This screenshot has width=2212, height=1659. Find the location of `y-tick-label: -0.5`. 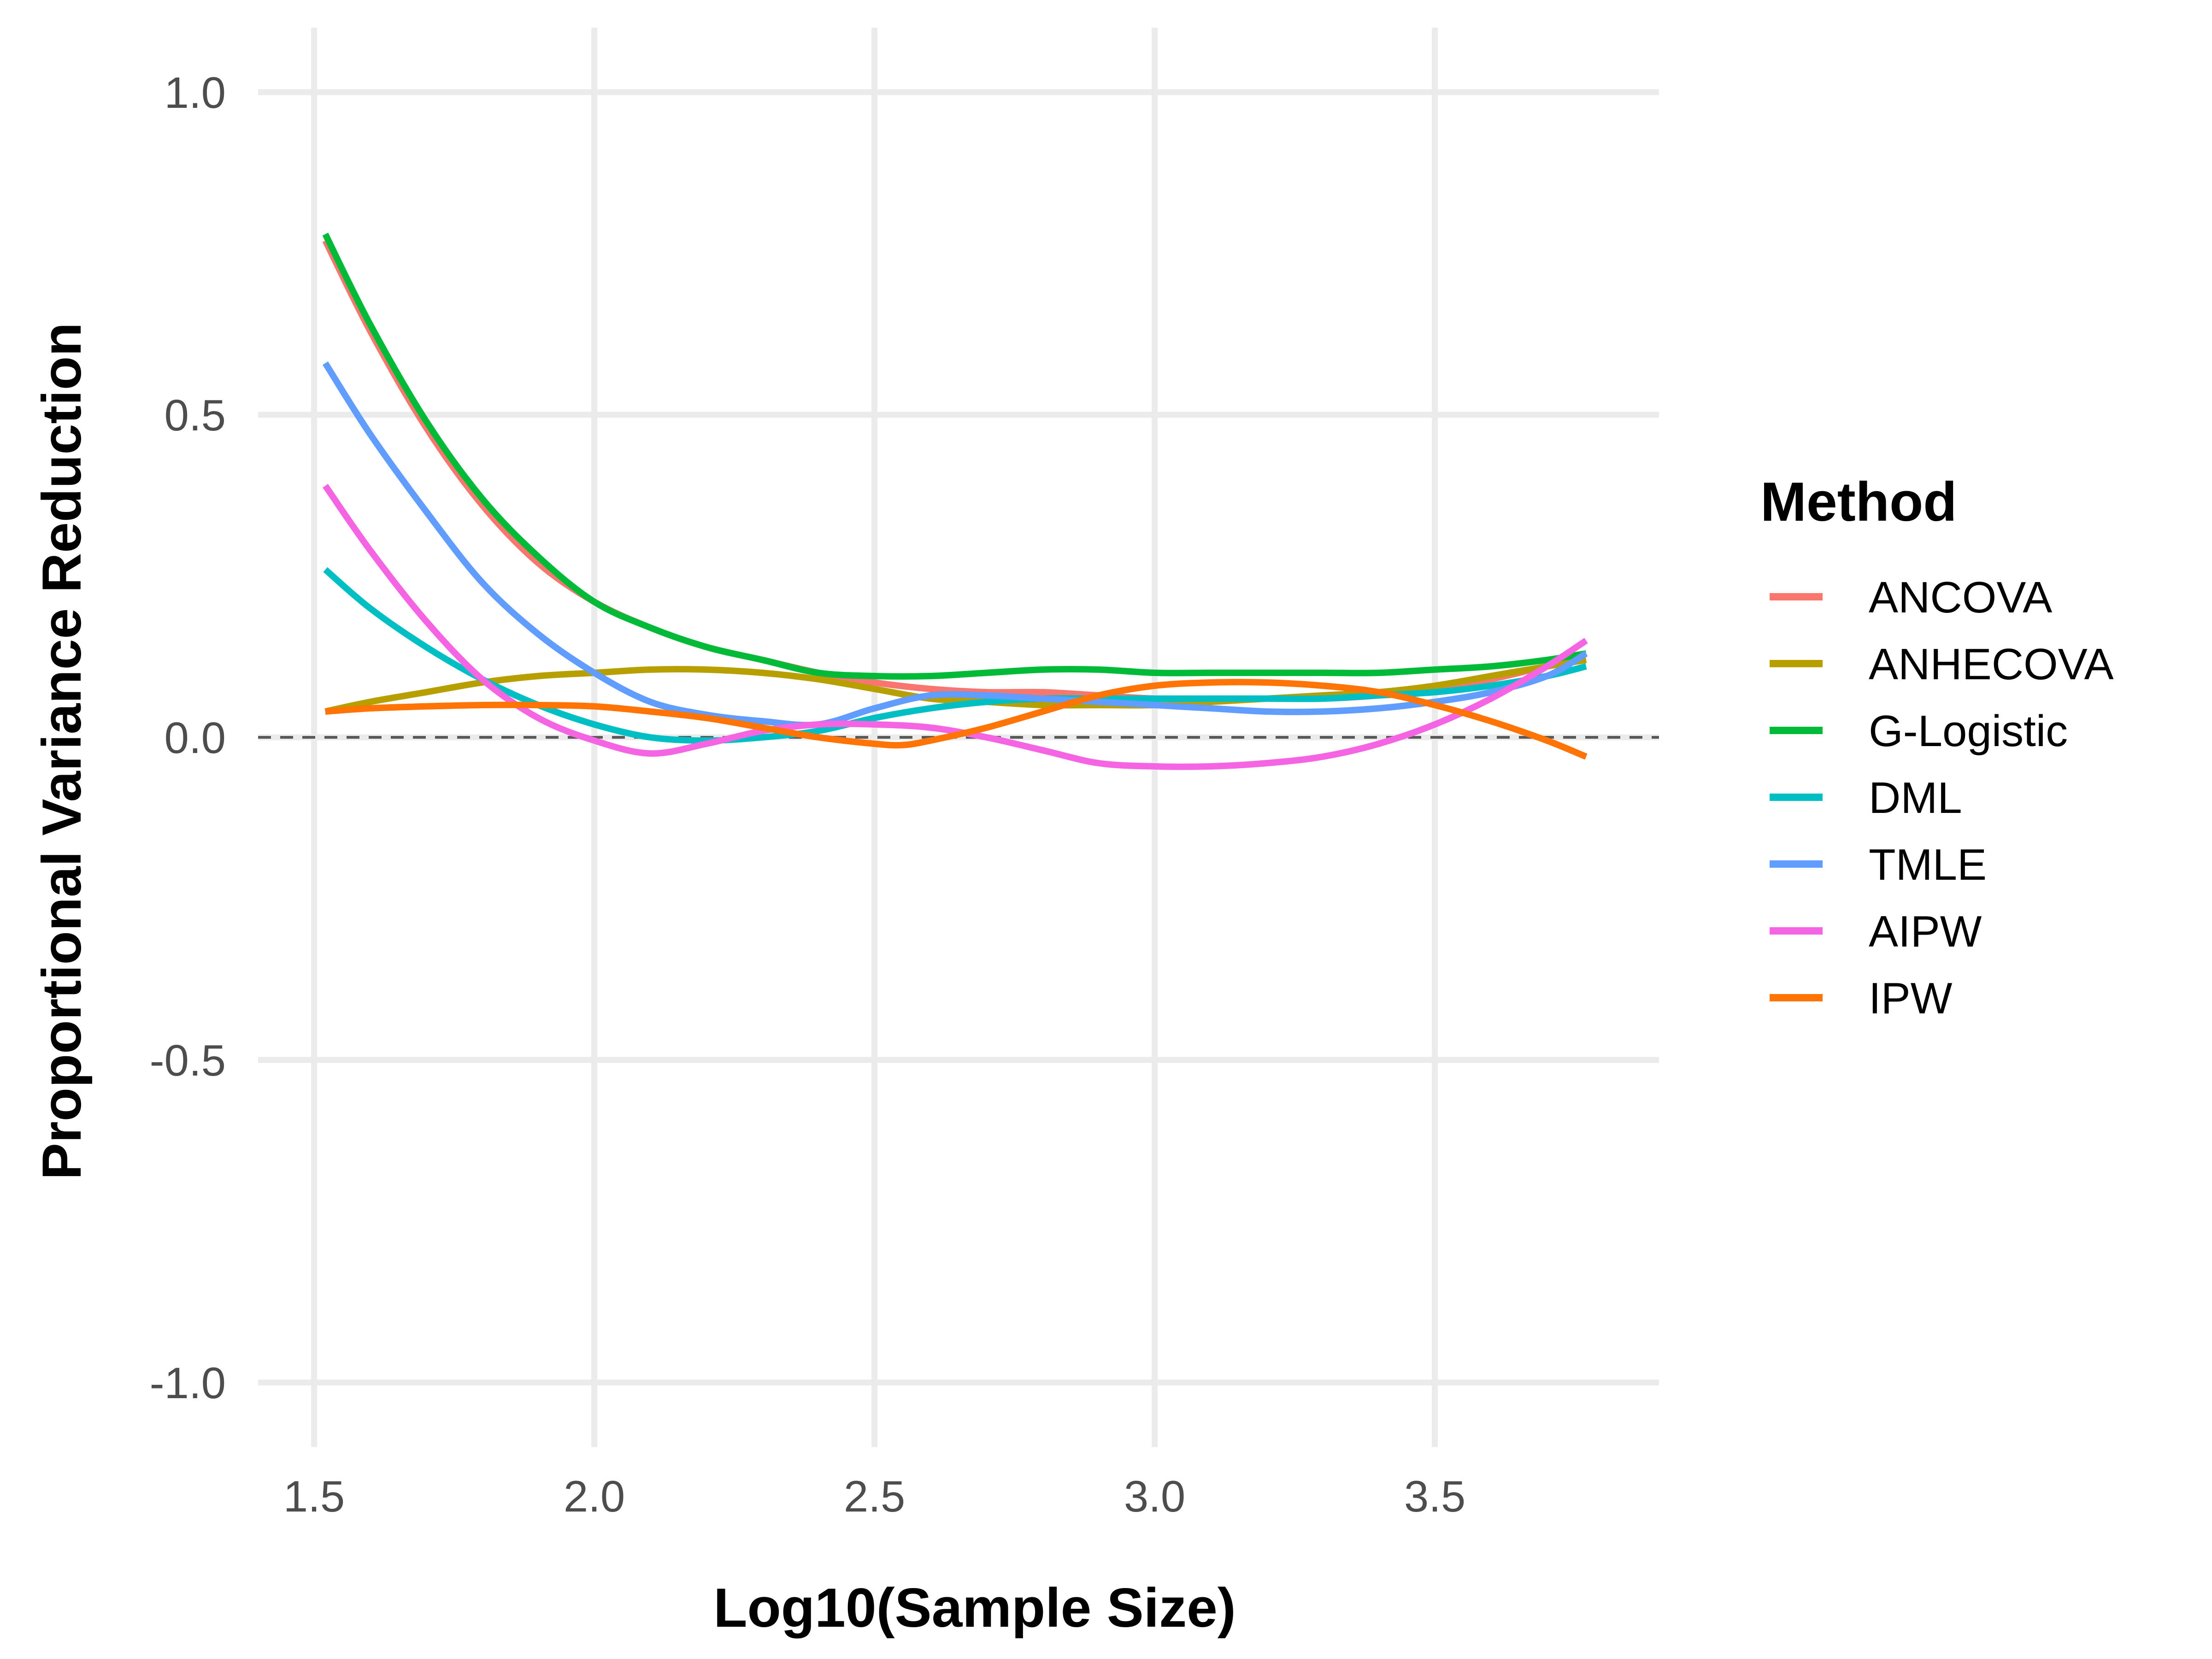

y-tick-label: -0.5 is located at coordinates (188, 1060).